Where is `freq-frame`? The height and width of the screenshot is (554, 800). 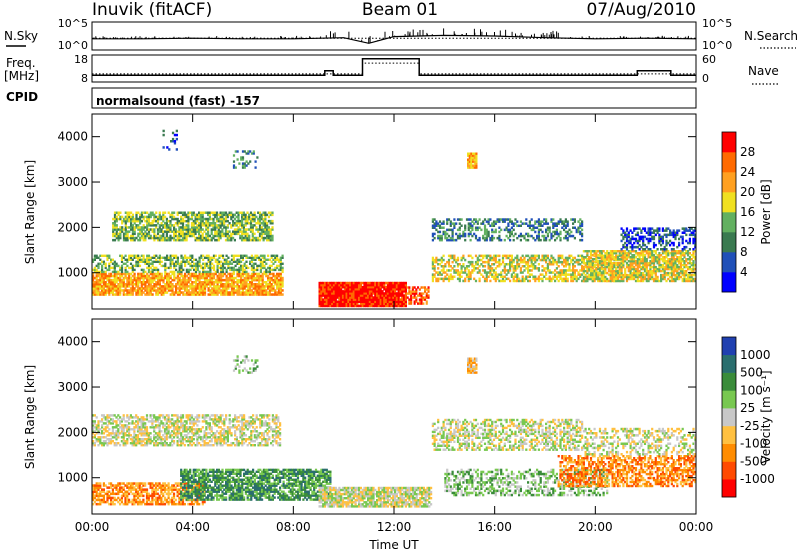
freq-frame is located at coordinates (394, 68).